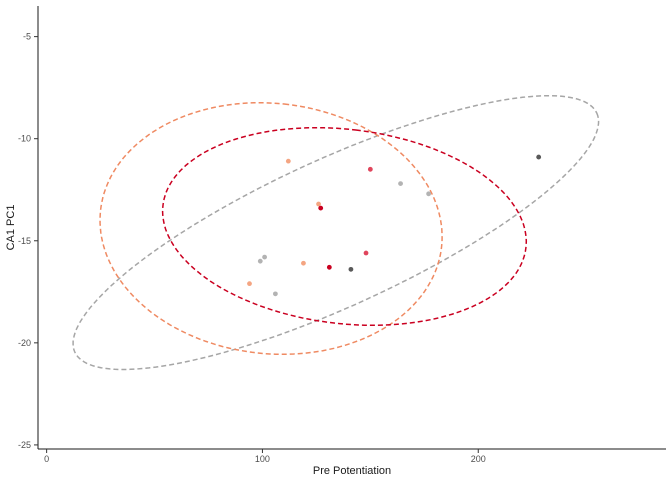 The height and width of the screenshot is (480, 672). Describe the element at coordinates (478, 459) in the screenshot. I see `x-tick-label: 200` at that location.